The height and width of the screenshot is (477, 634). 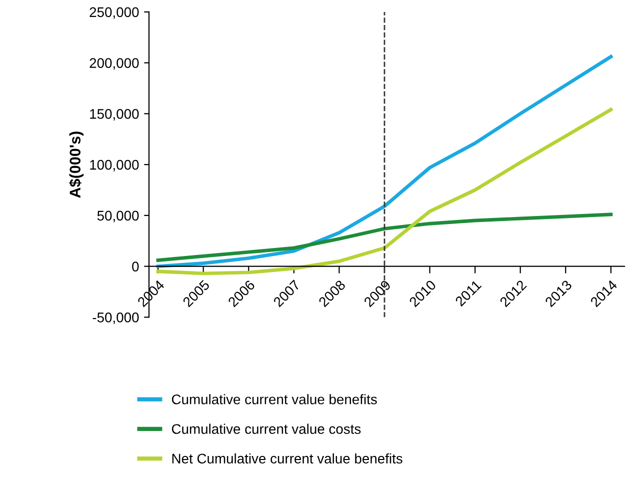 I want to click on line-series, so click(x=384, y=237).